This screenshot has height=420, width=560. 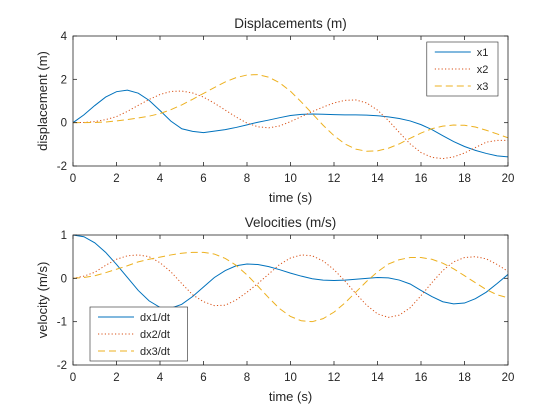 What do you see at coordinates (155, 318) in the screenshot?
I see `legend-label: dx1/dt` at bounding box center [155, 318].